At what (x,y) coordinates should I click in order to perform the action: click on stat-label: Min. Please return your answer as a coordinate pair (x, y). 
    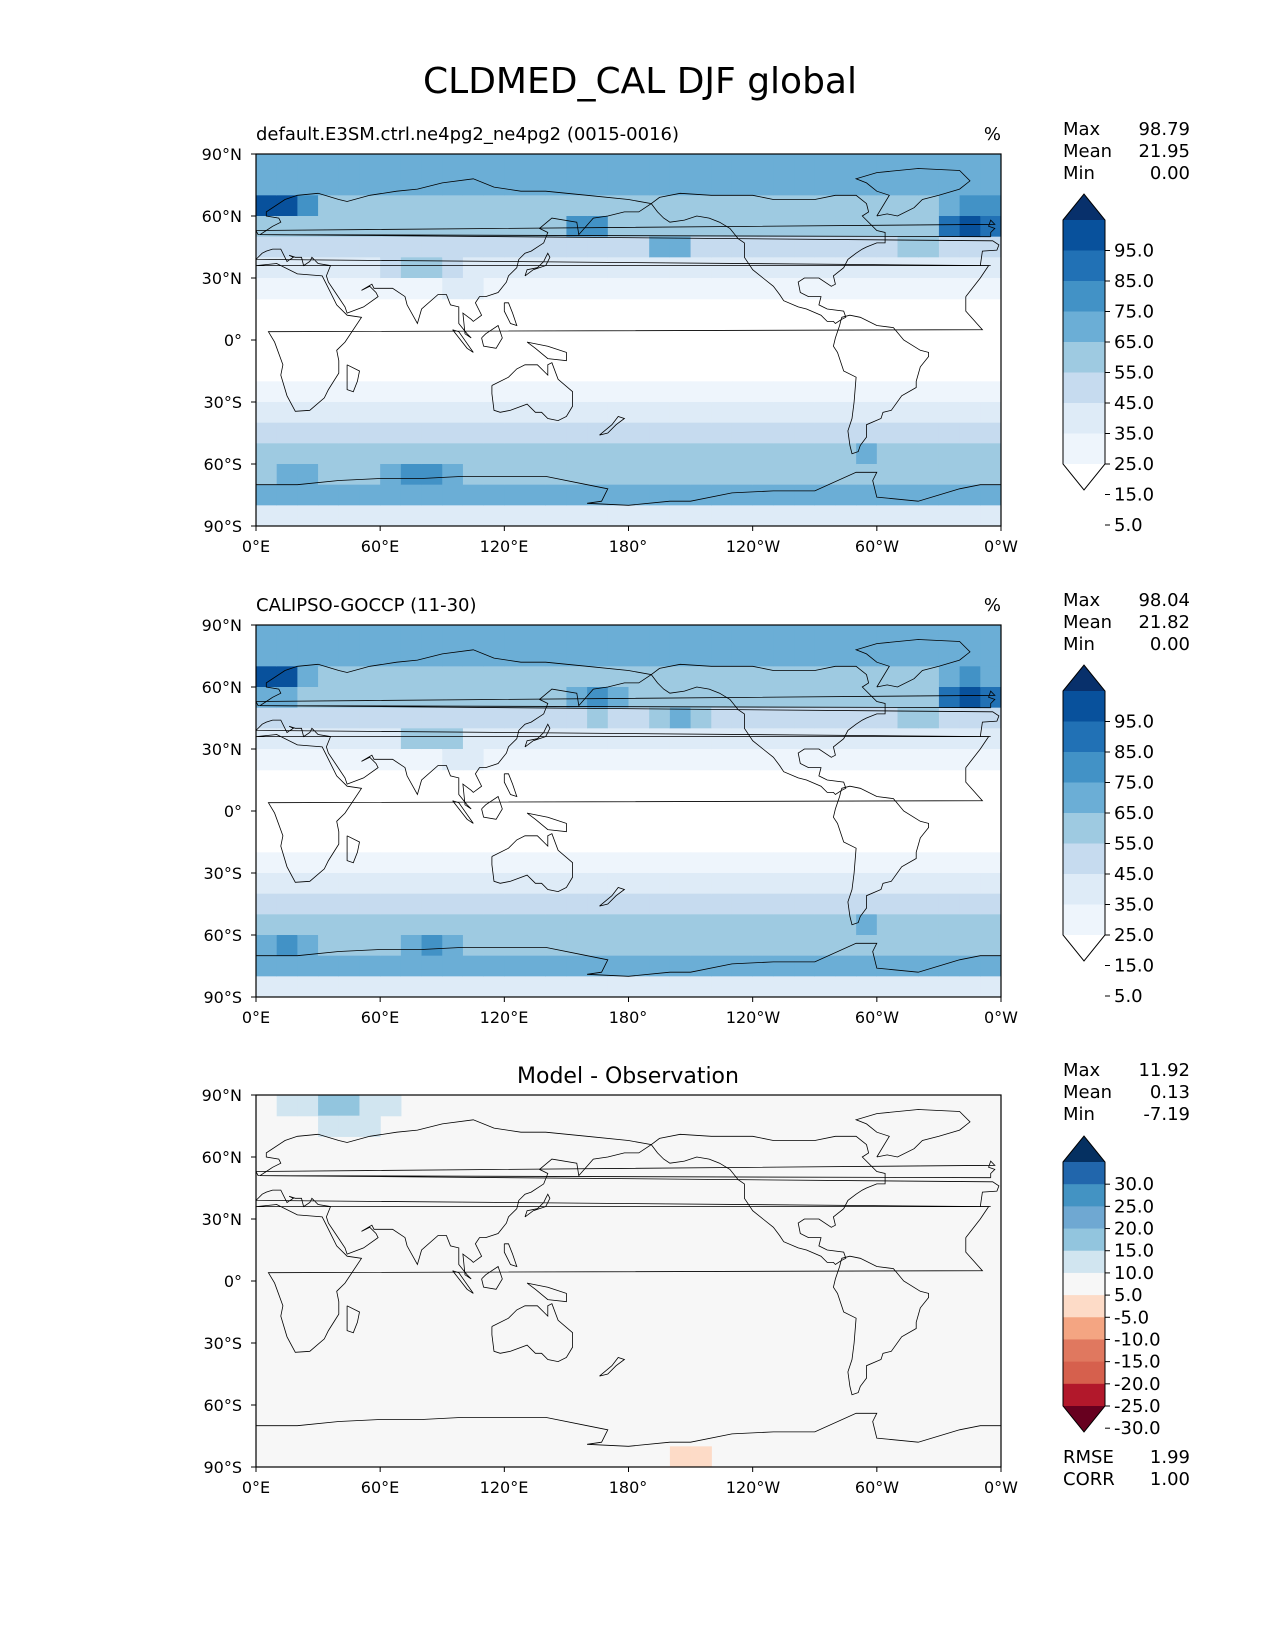
    Looking at the image, I should click on (1079, 644).